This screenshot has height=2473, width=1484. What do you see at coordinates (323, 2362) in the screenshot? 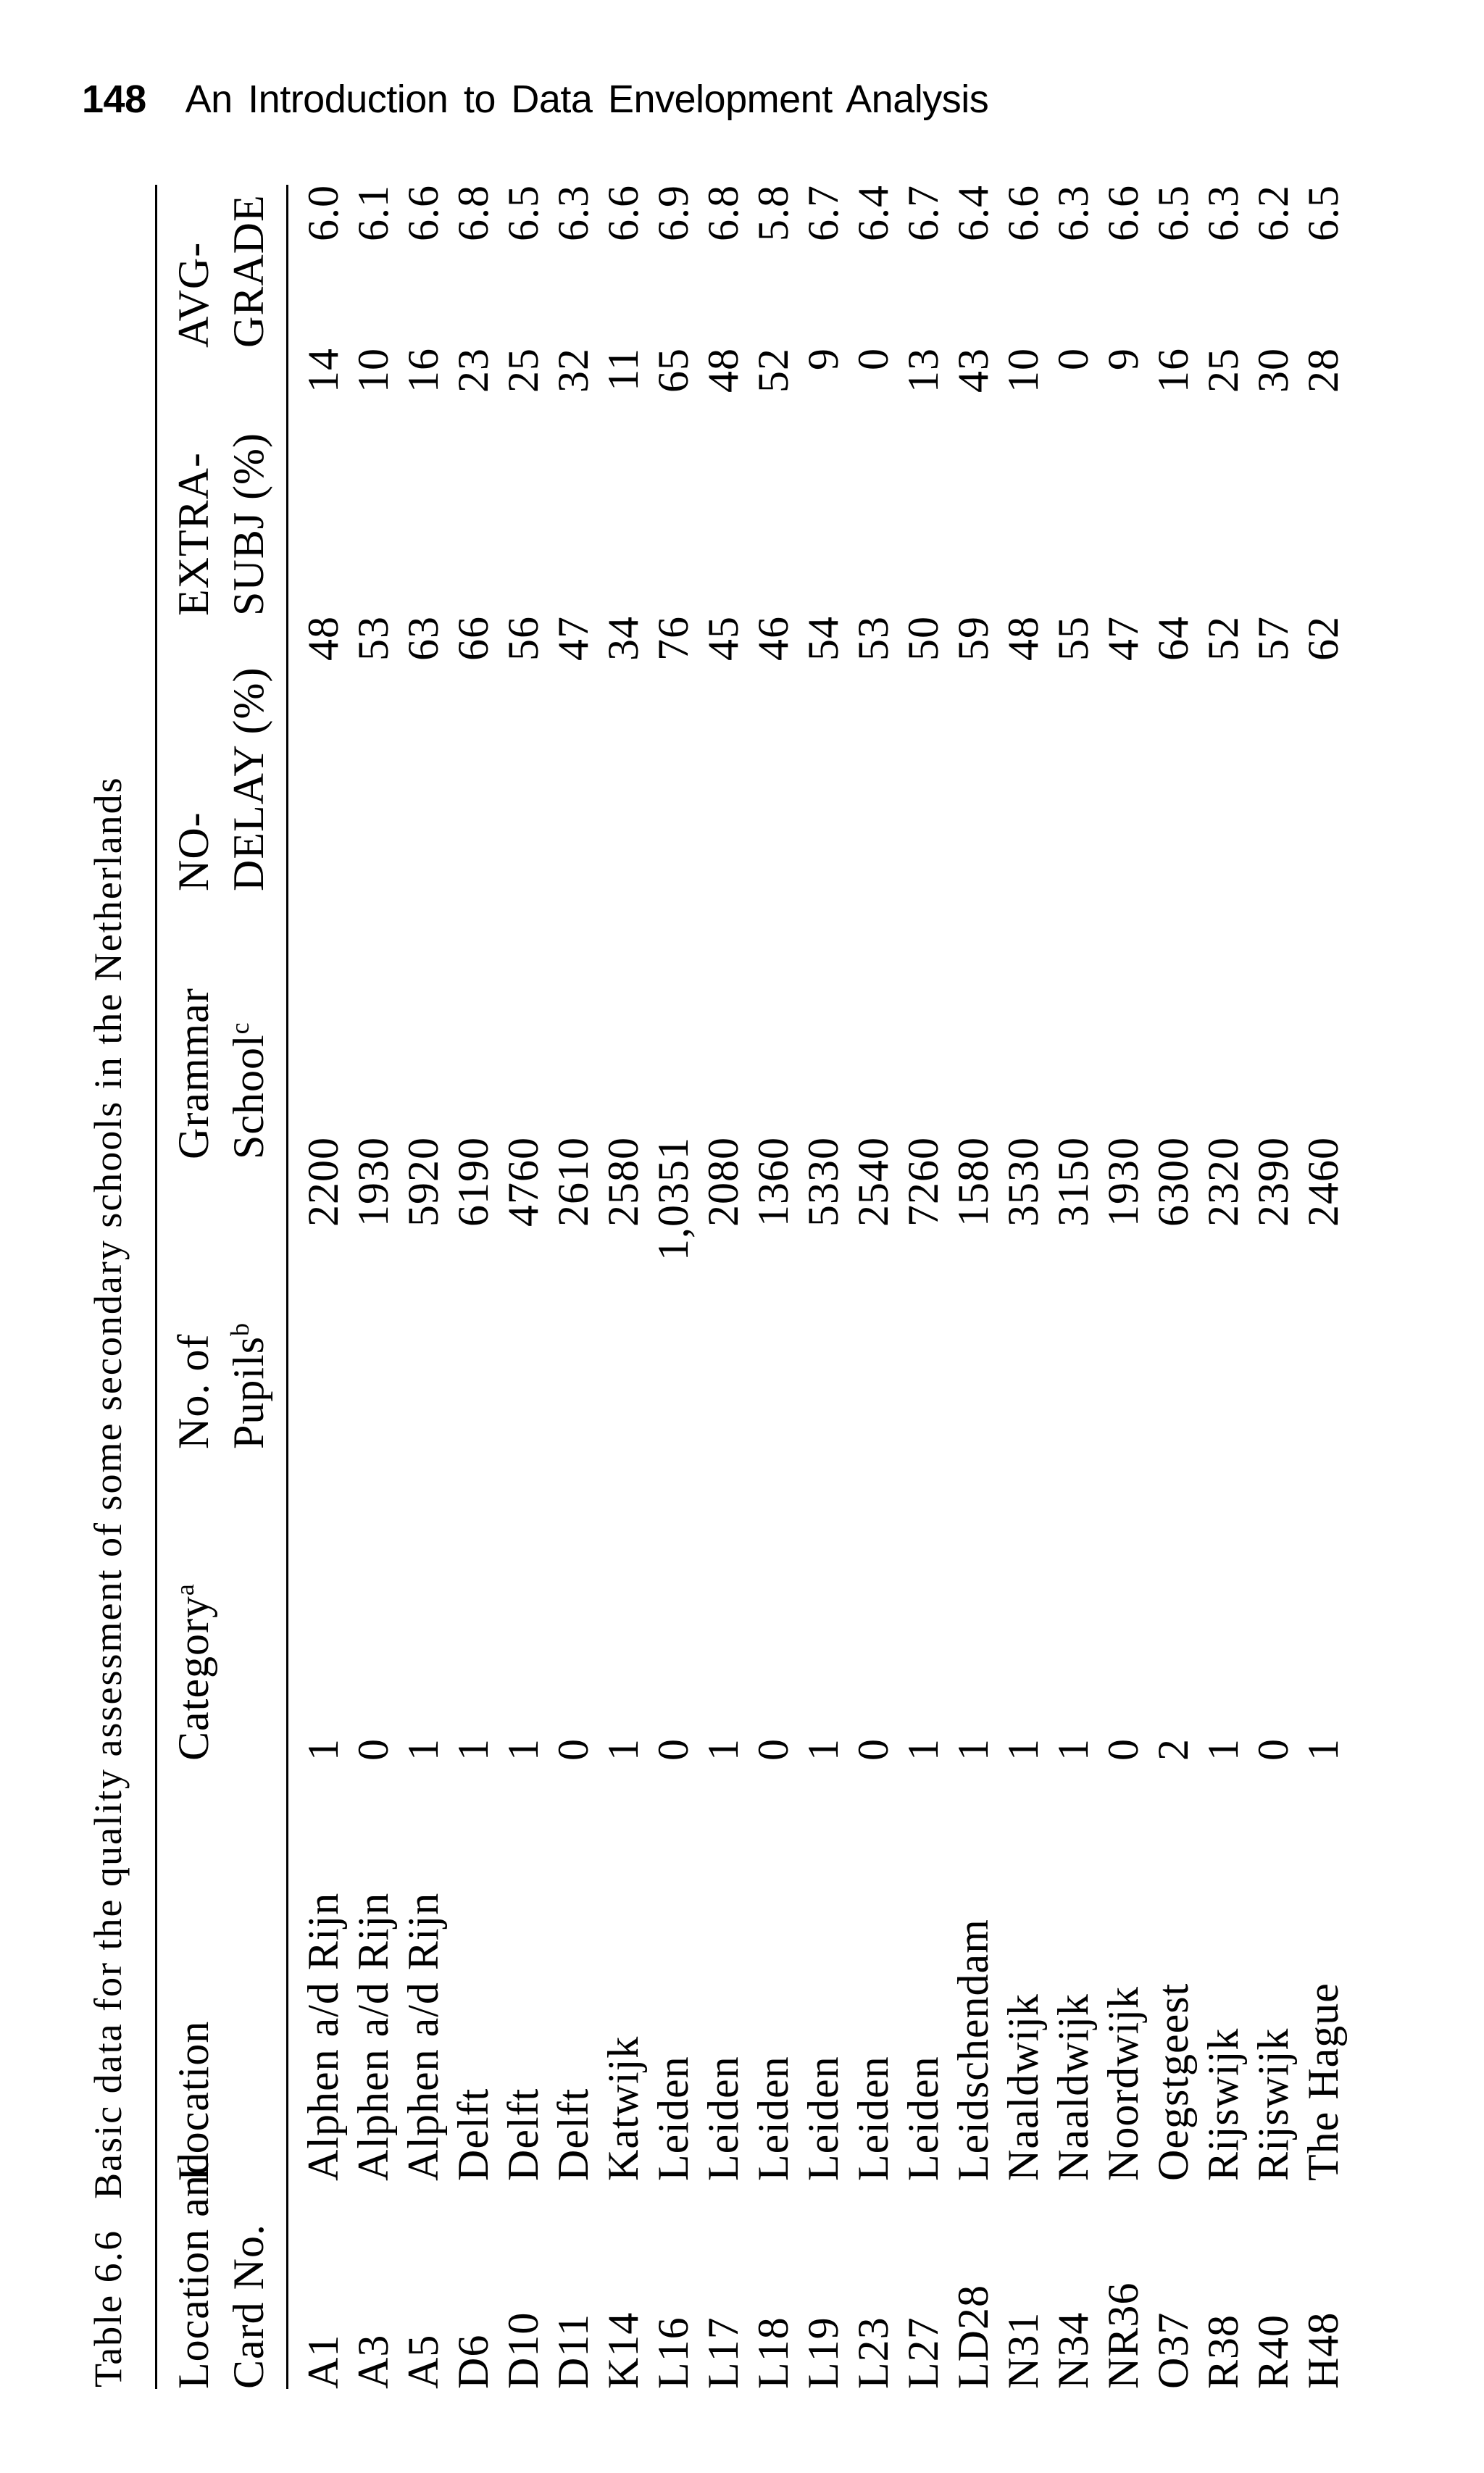
I see `cell-card: A1` at bounding box center [323, 2362].